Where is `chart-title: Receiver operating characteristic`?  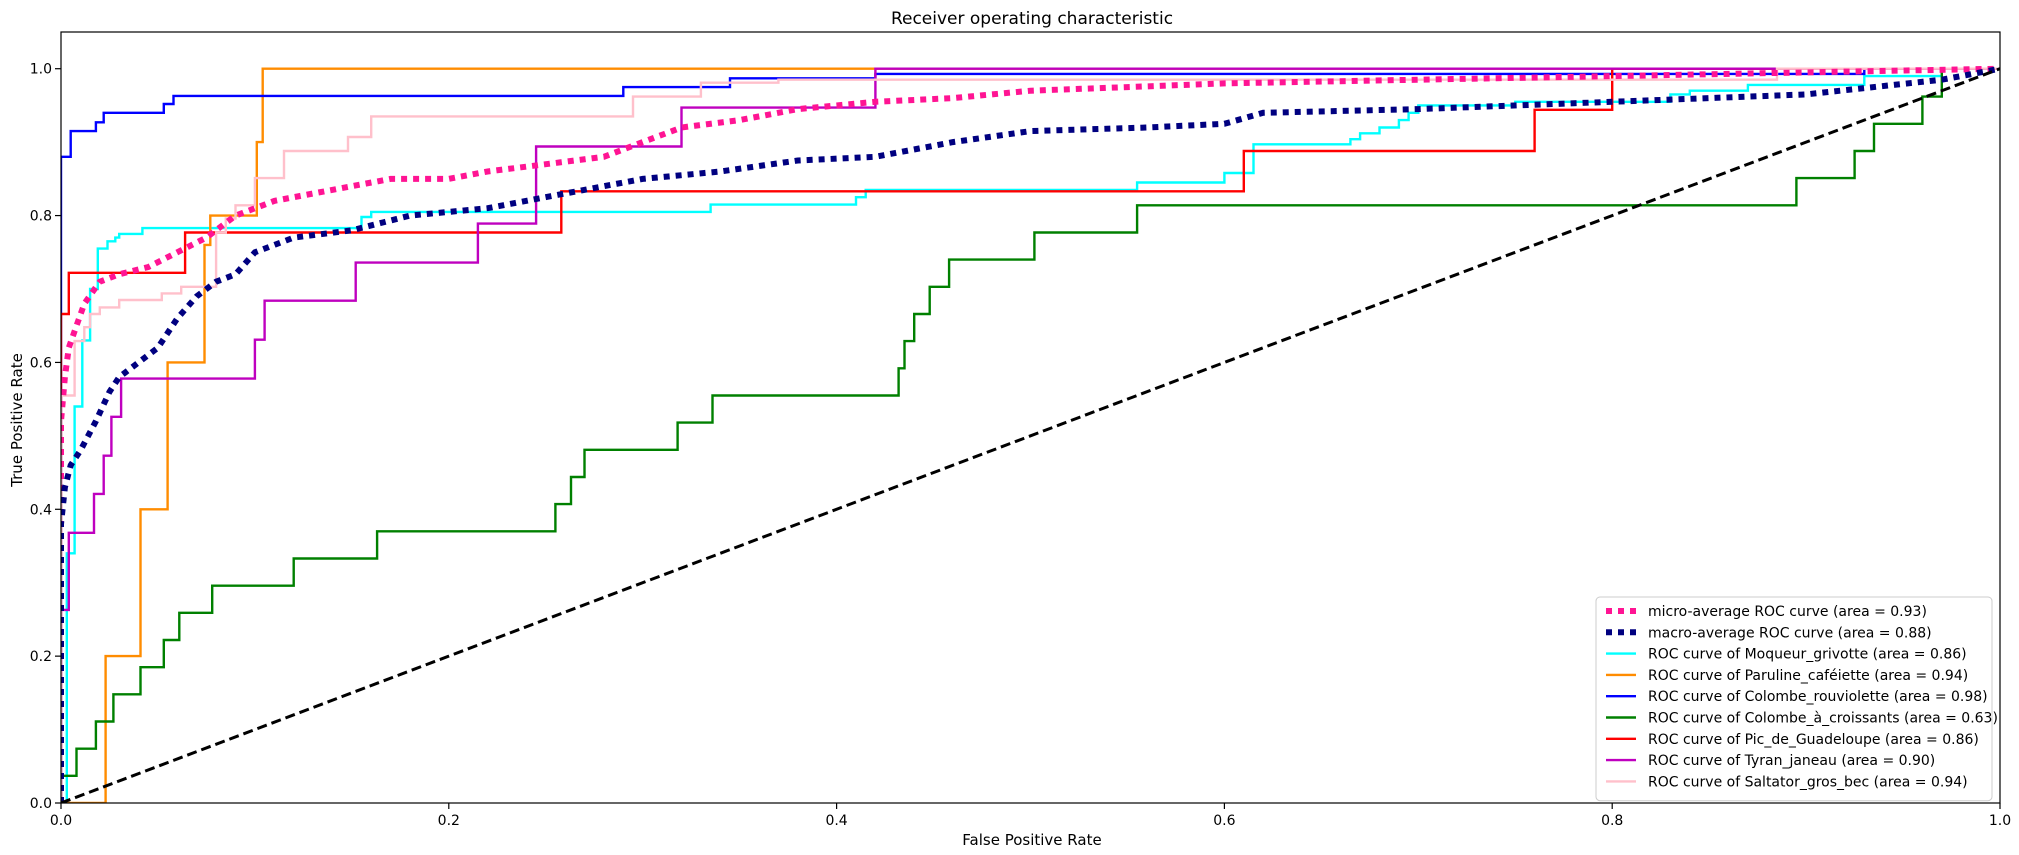 chart-title: Receiver operating characteristic is located at coordinates (1032, 19).